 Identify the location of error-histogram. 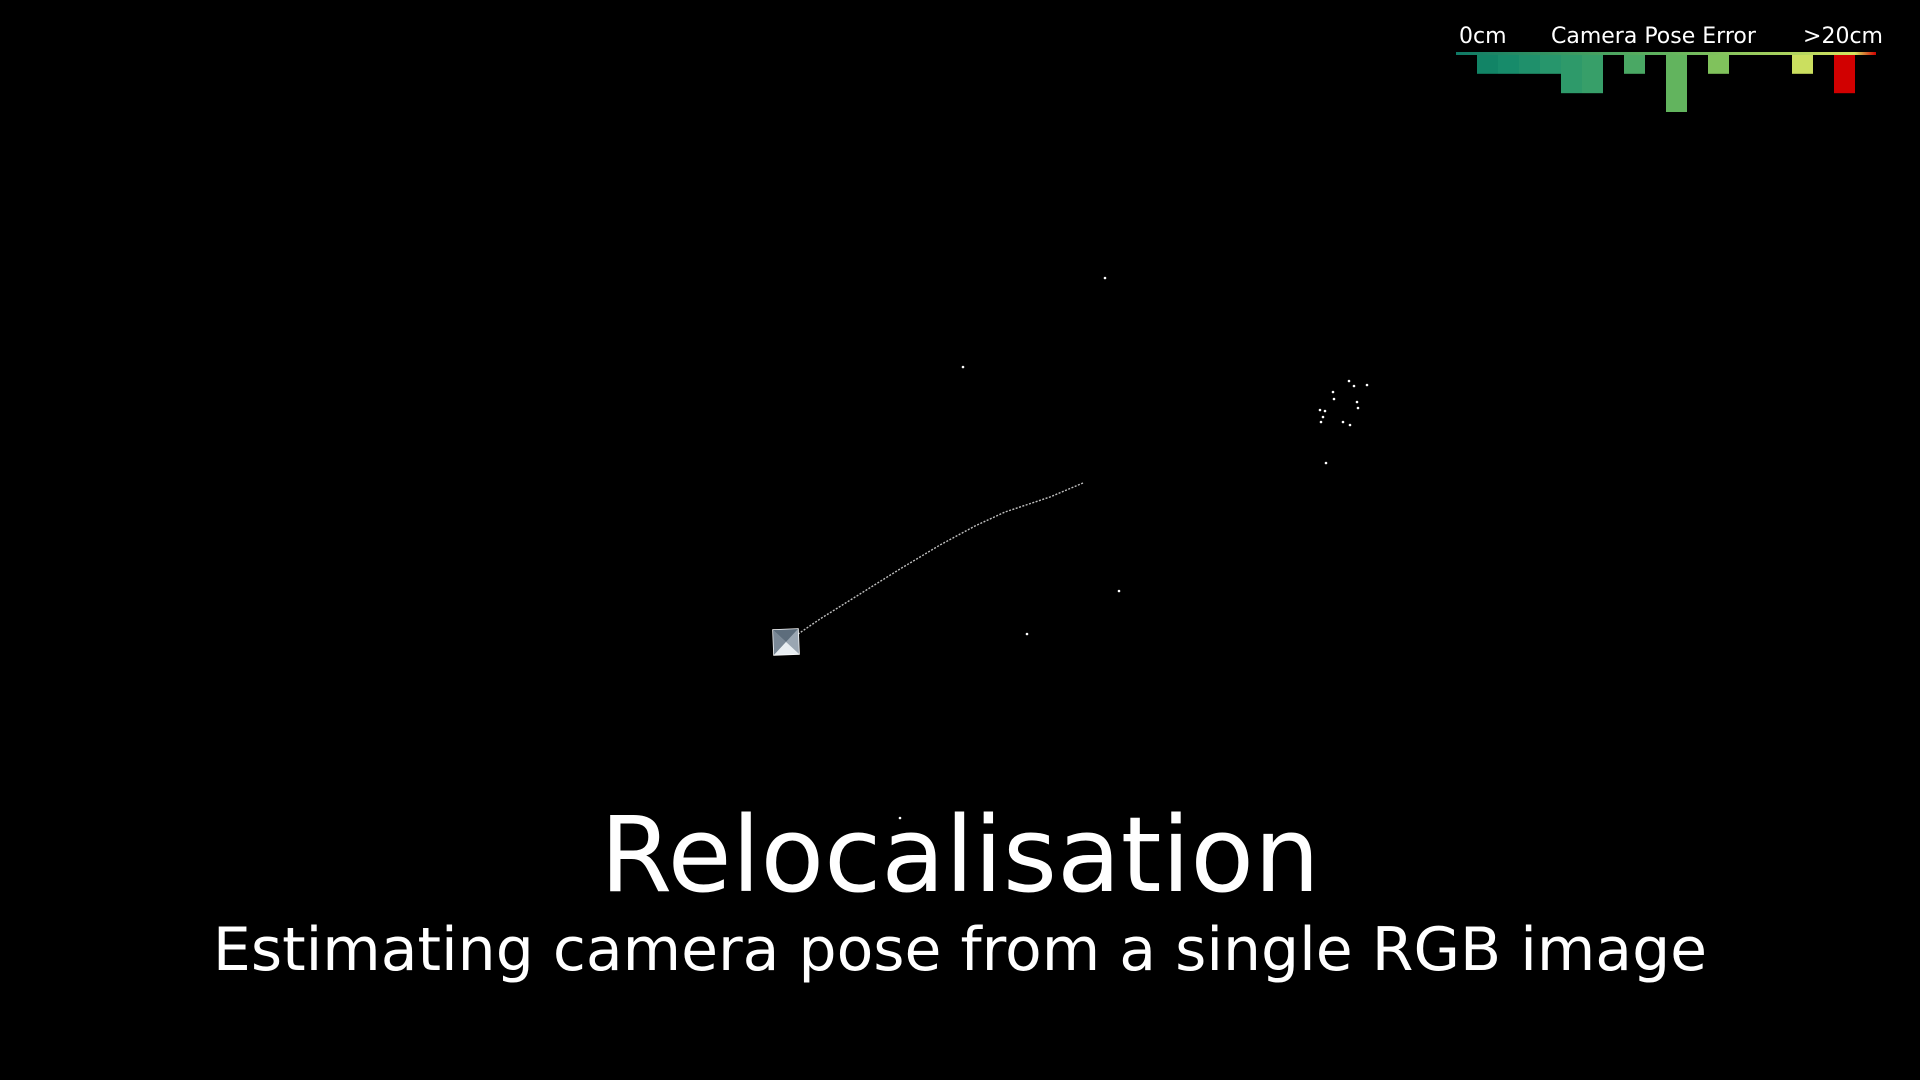
(1666, 82).